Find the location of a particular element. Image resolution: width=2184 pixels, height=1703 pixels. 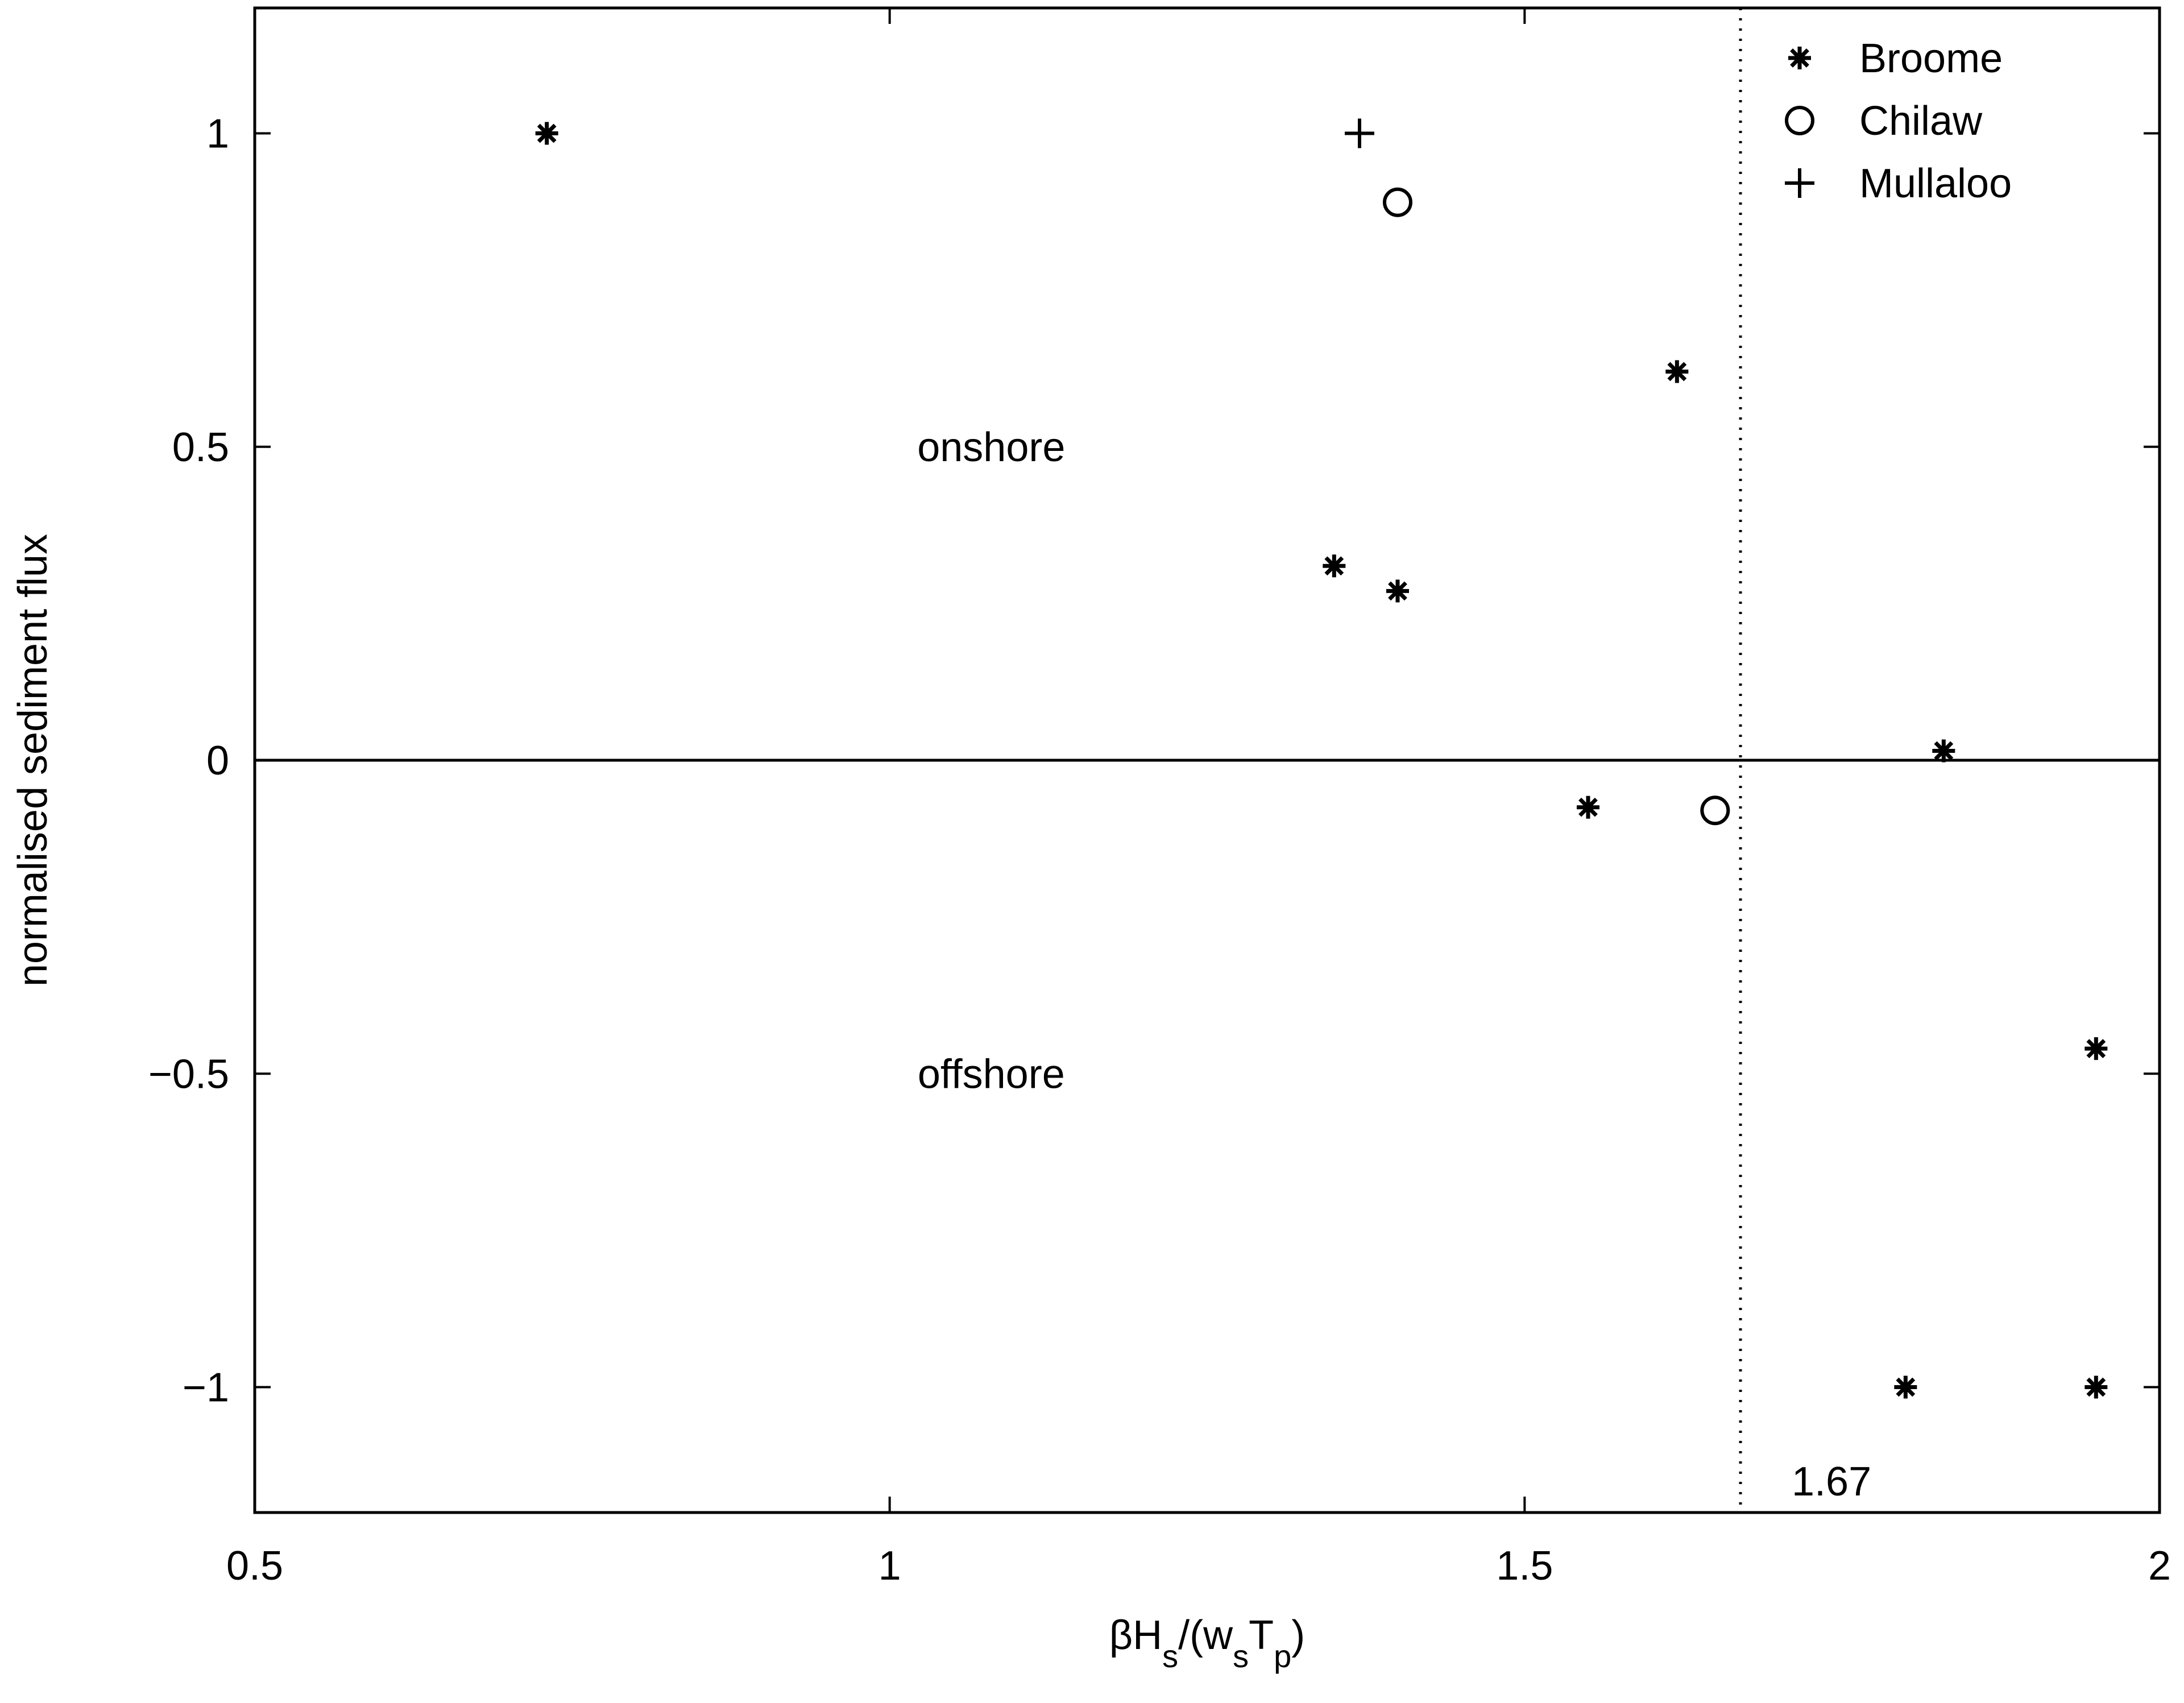

legend: Broome Chilaw Mullaloo is located at coordinates (1898, 121).